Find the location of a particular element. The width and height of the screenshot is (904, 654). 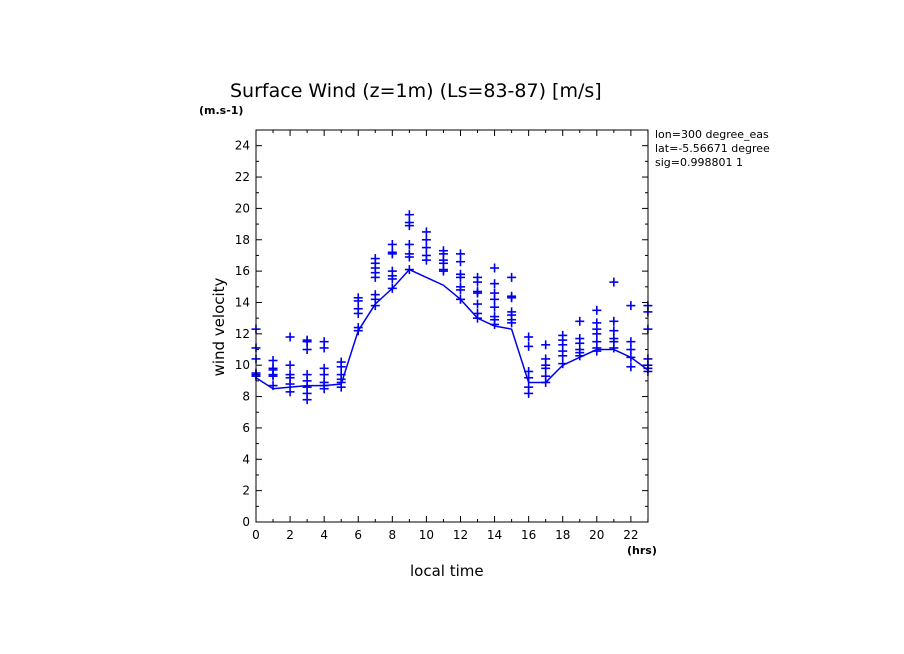

y-tick-label: 4 is located at coordinates (246, 459).